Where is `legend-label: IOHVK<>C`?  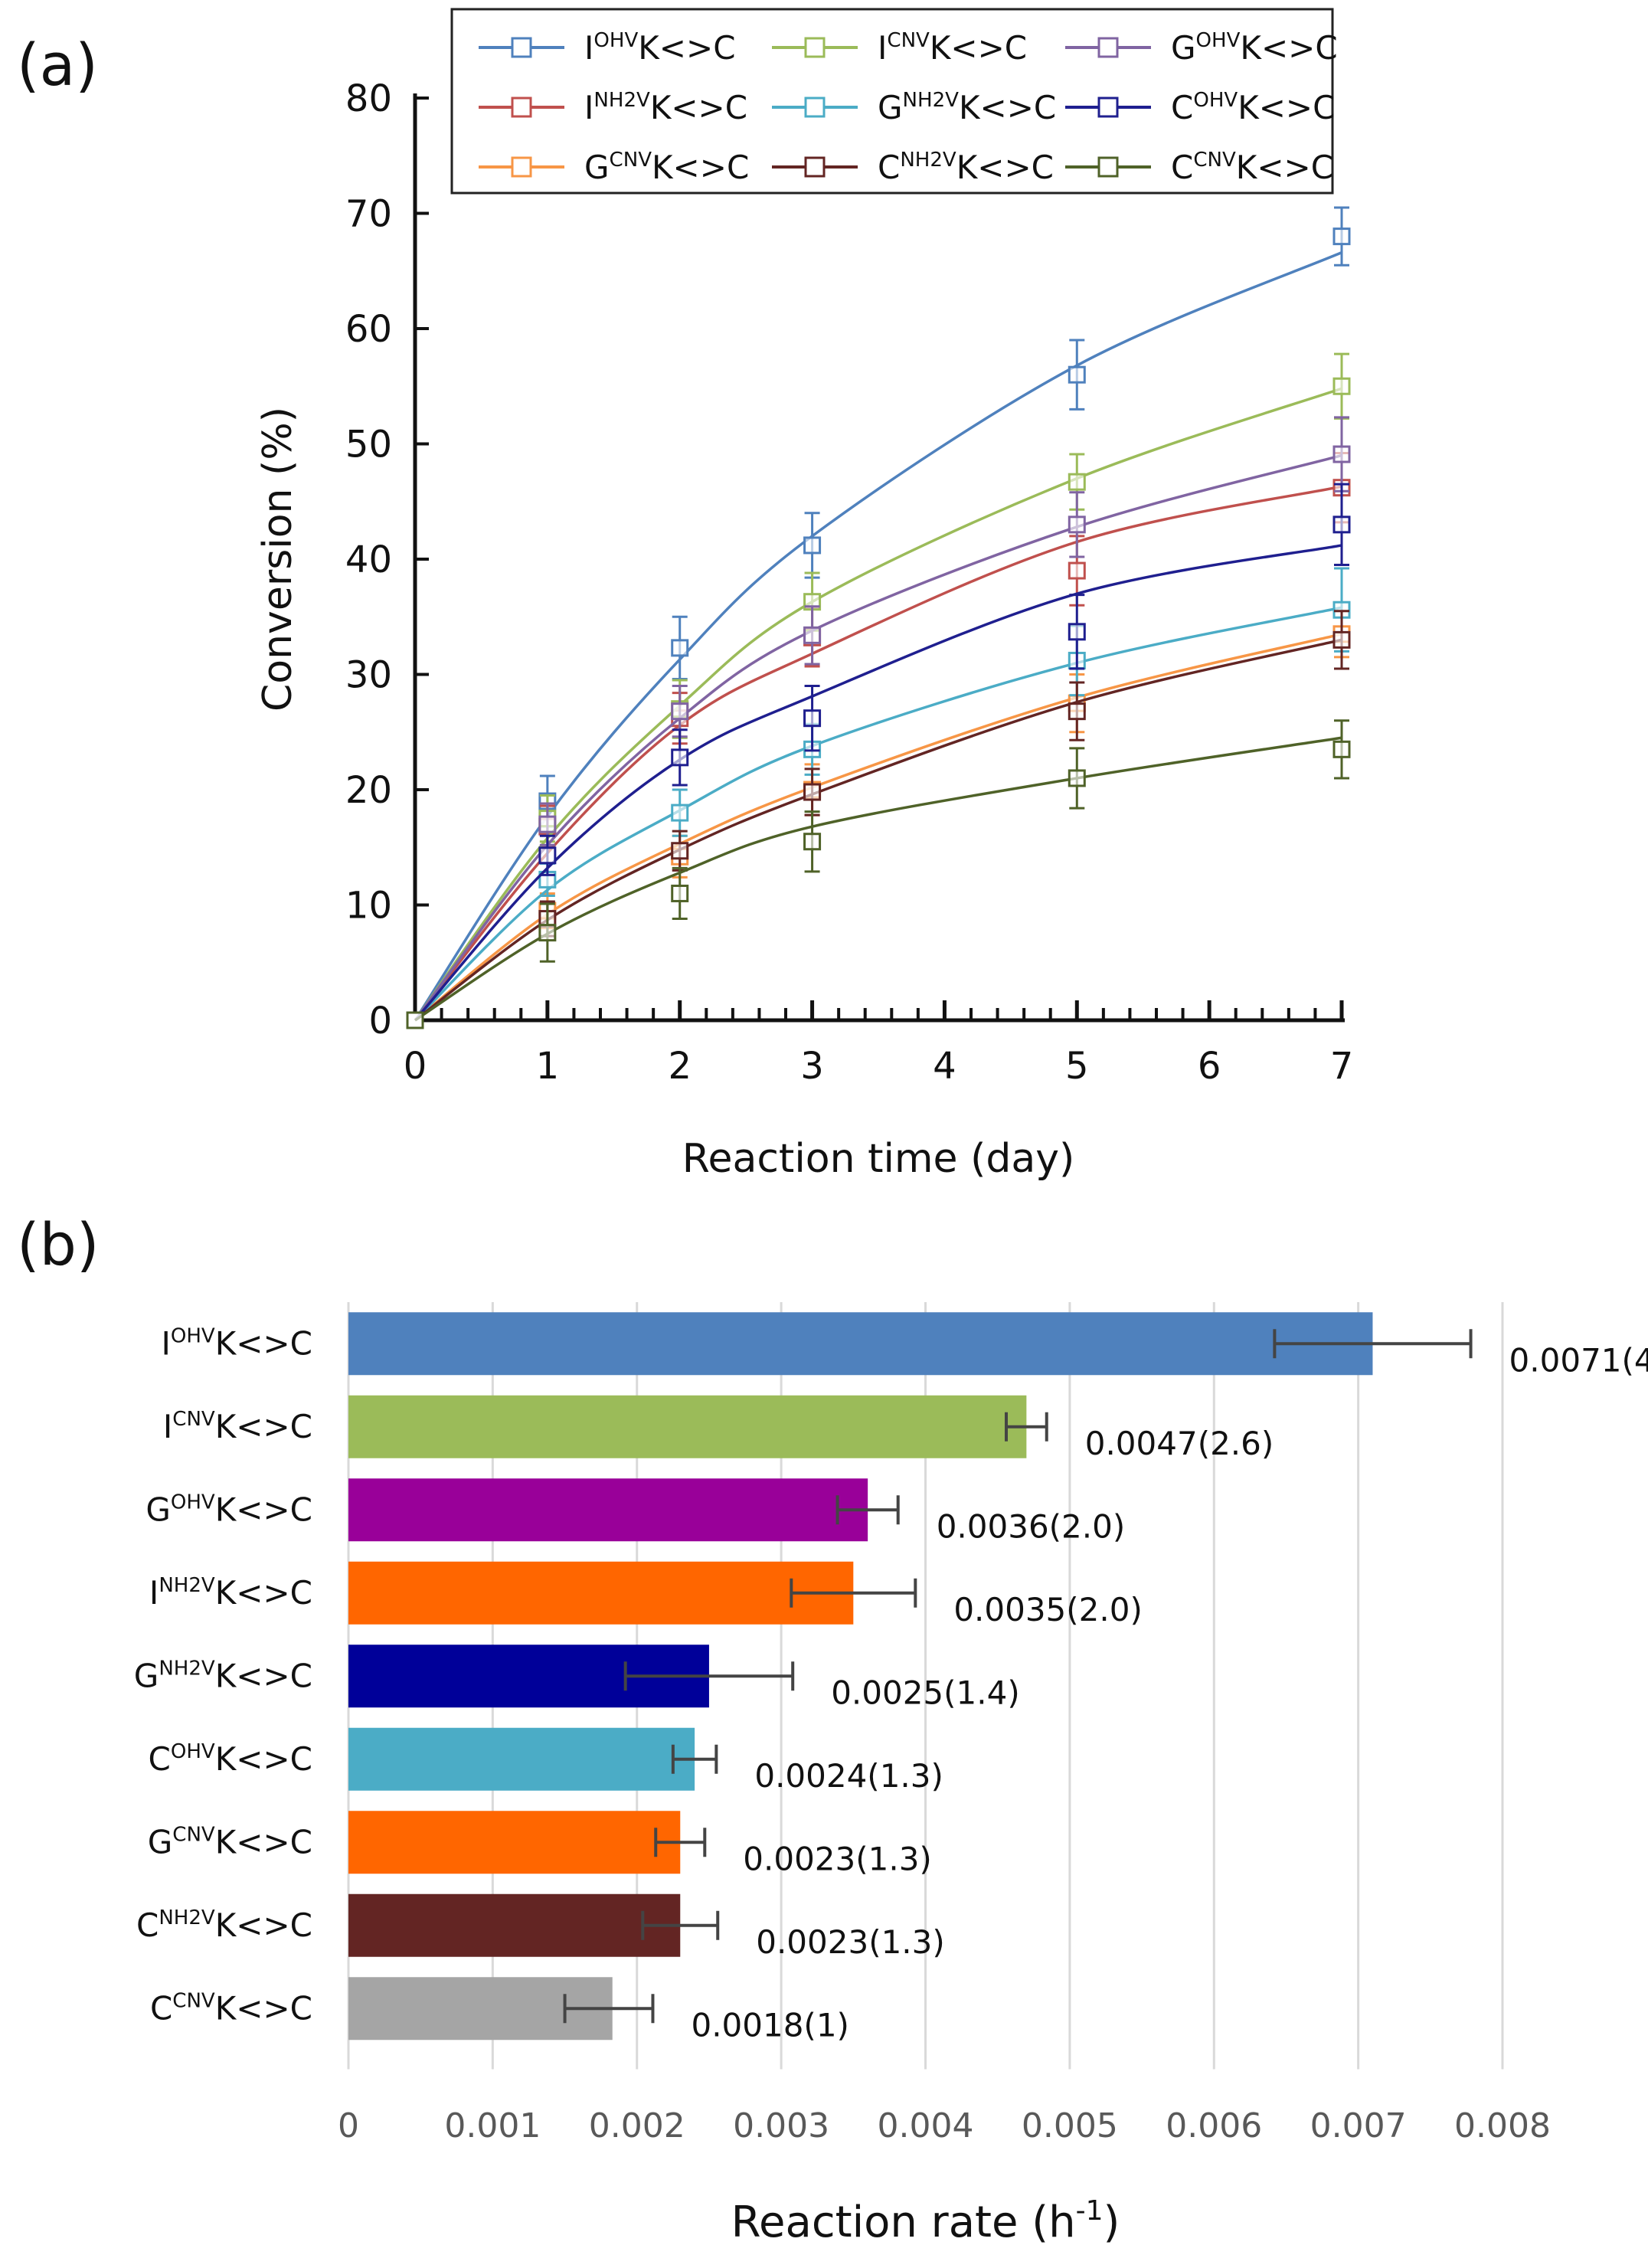 legend-label: IOHVK<>C is located at coordinates (660, 48).